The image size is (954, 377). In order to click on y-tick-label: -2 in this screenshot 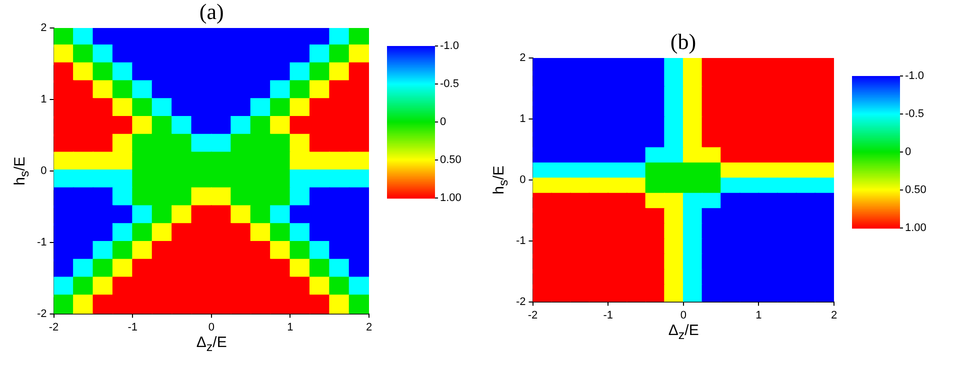, I will do `click(521, 302)`.